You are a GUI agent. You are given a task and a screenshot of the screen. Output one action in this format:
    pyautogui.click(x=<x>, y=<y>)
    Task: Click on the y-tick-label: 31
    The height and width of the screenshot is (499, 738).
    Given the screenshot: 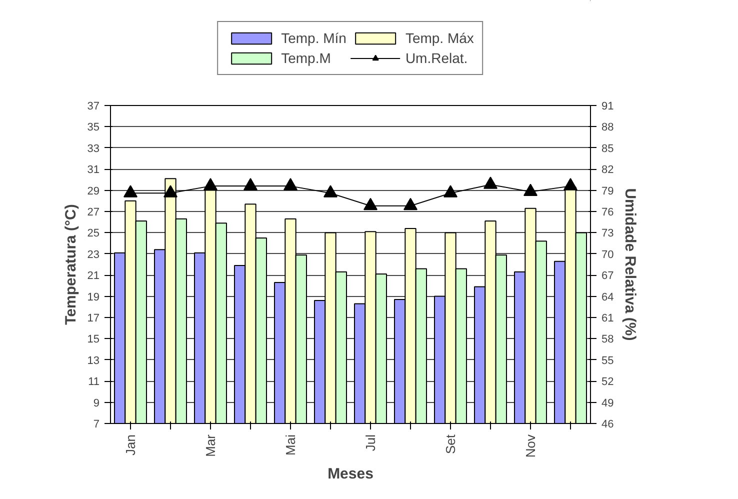 What is the action you would take?
    pyautogui.click(x=93, y=170)
    